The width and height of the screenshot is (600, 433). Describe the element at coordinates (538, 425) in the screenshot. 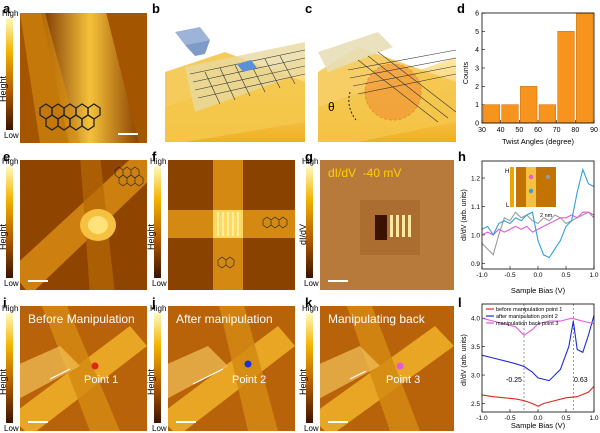

I see `chart-l-xlabel: Sample Bias (V)` at that location.